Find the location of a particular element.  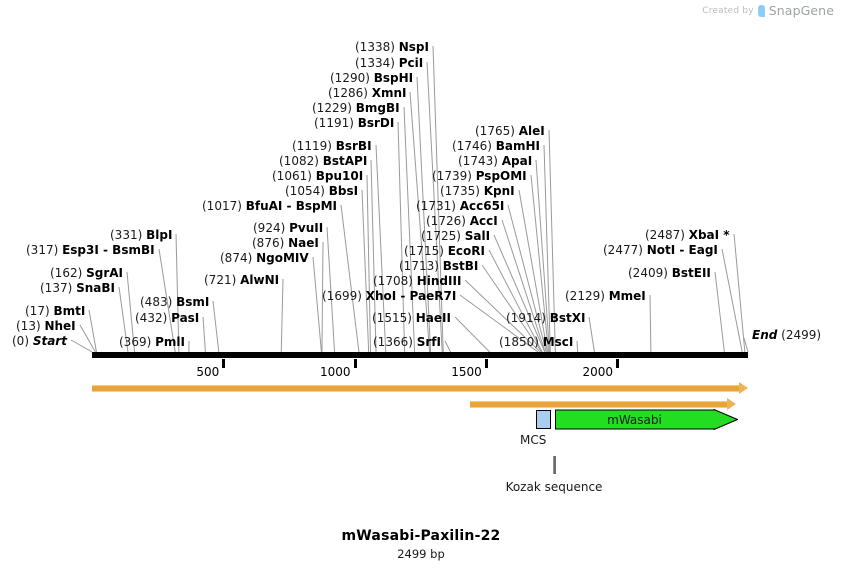

enzyme-label: (924) PvuII is located at coordinates (288, 228).